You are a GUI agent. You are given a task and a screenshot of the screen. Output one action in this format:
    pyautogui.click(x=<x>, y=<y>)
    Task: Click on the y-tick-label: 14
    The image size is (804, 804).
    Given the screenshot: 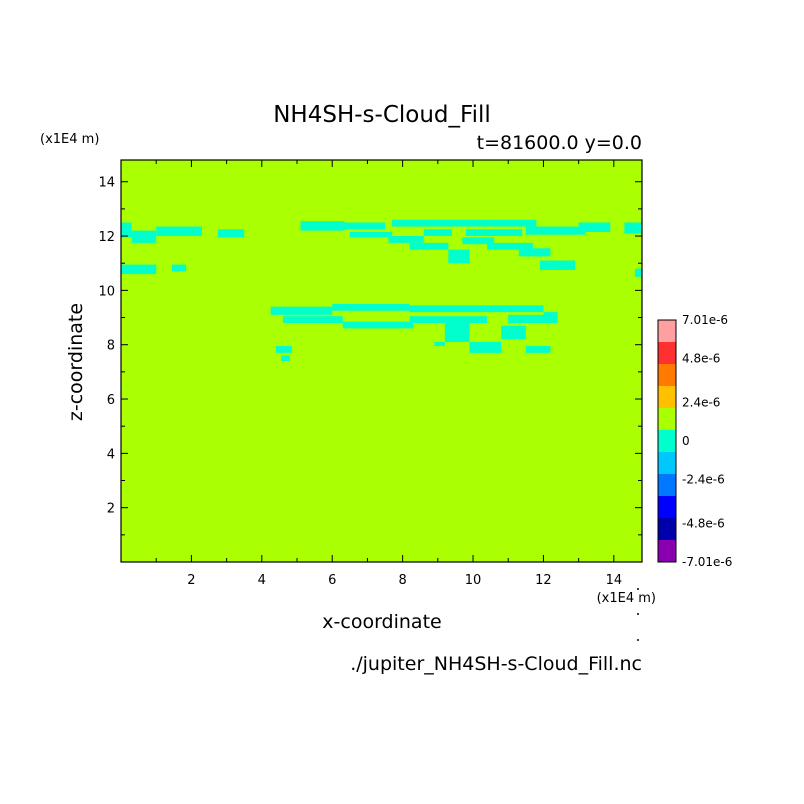 What is the action you would take?
    pyautogui.click(x=106, y=183)
    